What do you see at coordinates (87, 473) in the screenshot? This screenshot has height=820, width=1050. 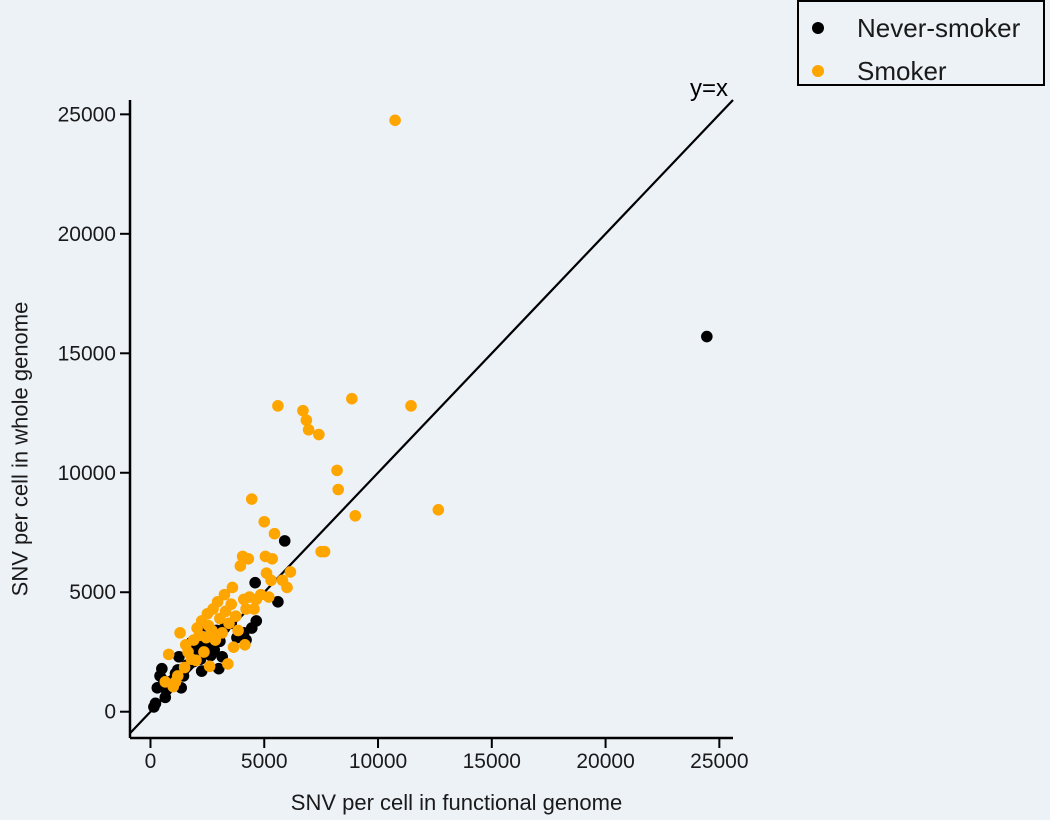 I see `y-tick-label: 10000` at bounding box center [87, 473].